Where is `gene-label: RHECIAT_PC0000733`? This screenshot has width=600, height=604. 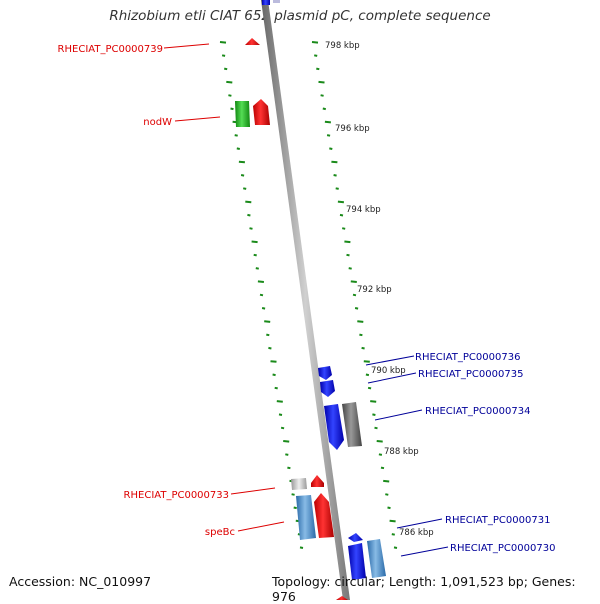
gene-label: RHECIAT_PC0000733 is located at coordinates (176, 495).